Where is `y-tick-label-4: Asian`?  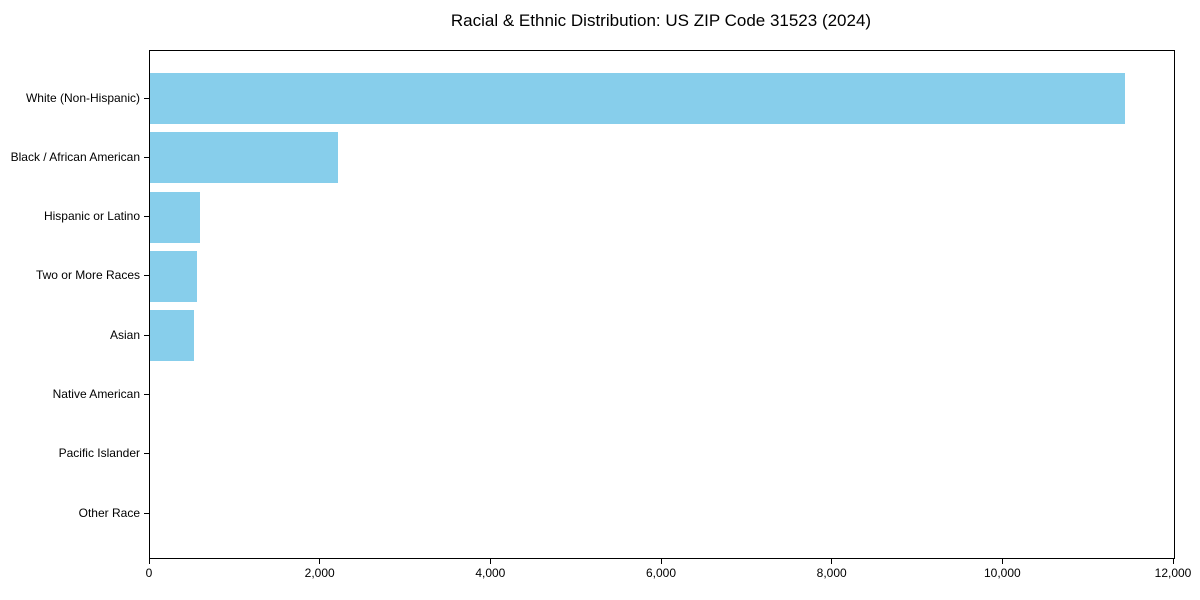 y-tick-label-4: Asian is located at coordinates (124, 334).